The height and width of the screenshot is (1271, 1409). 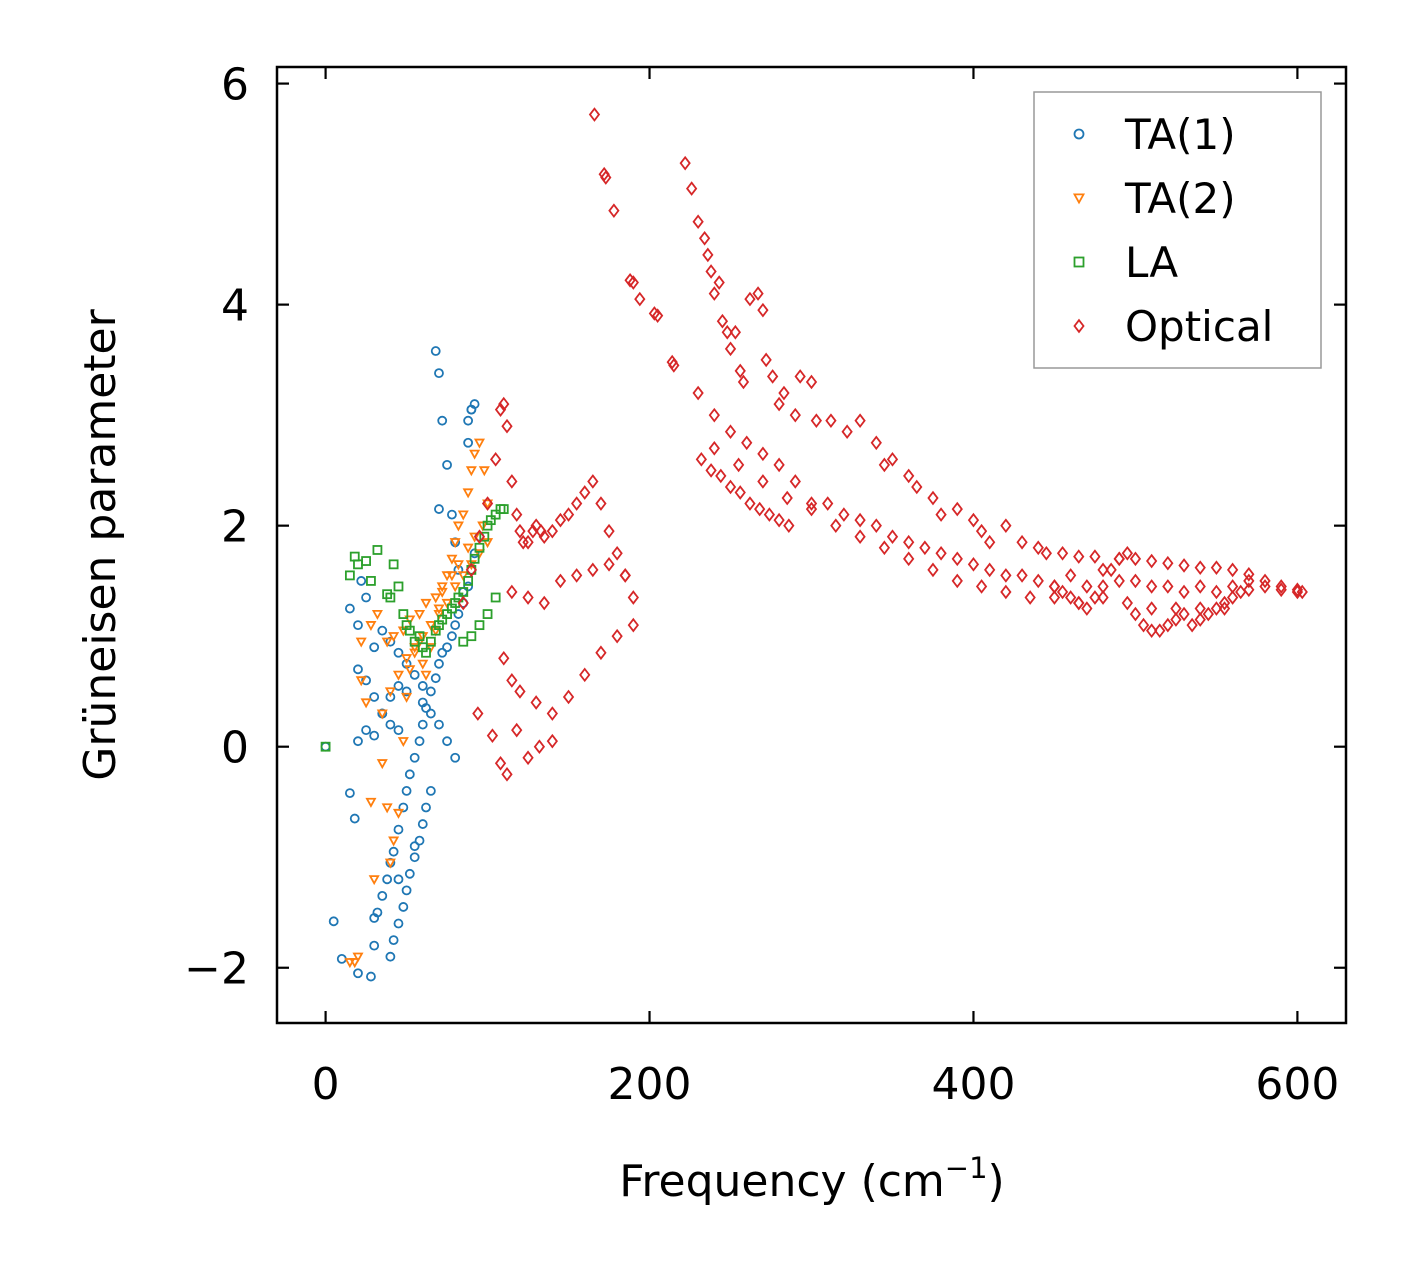 I want to click on legend-item: Optical, so click(x=1173, y=326).